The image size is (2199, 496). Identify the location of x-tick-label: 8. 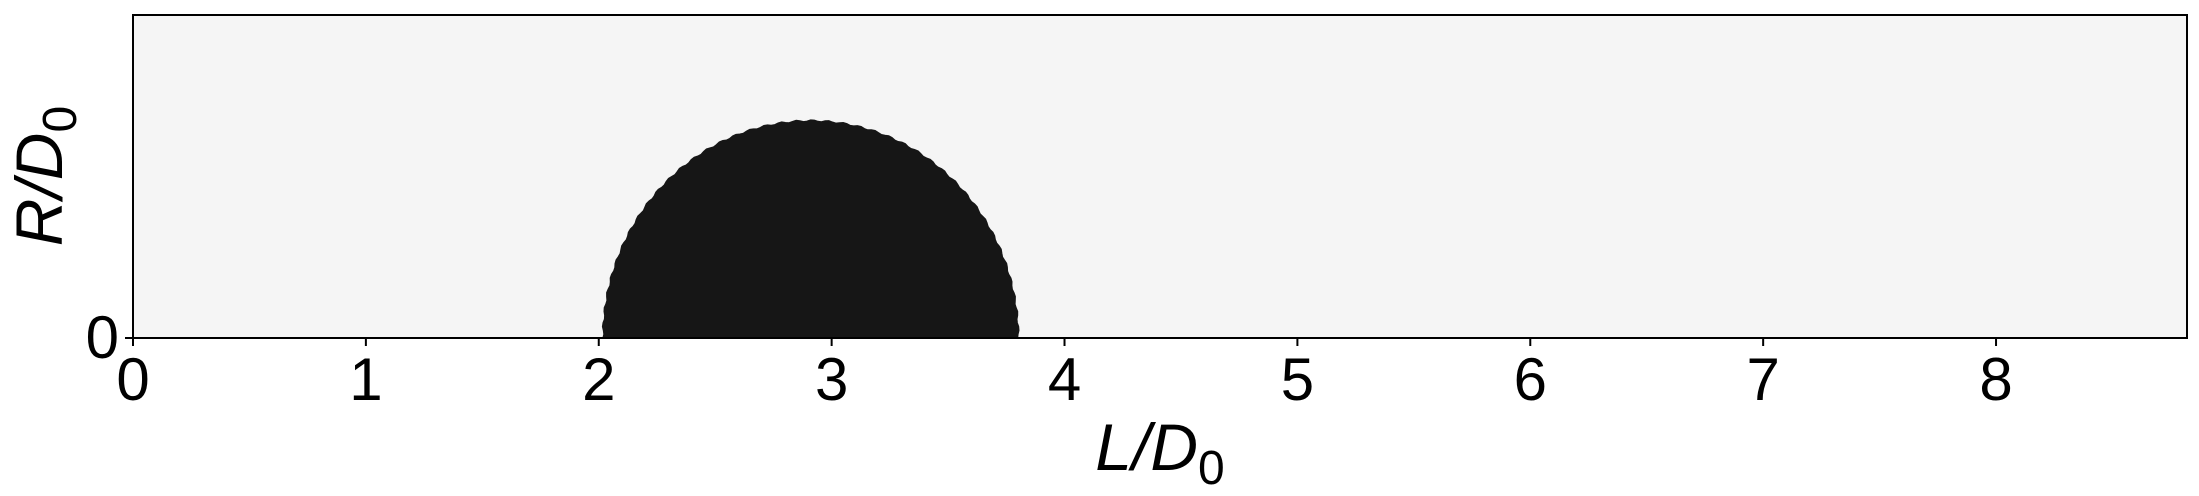
(1995, 379).